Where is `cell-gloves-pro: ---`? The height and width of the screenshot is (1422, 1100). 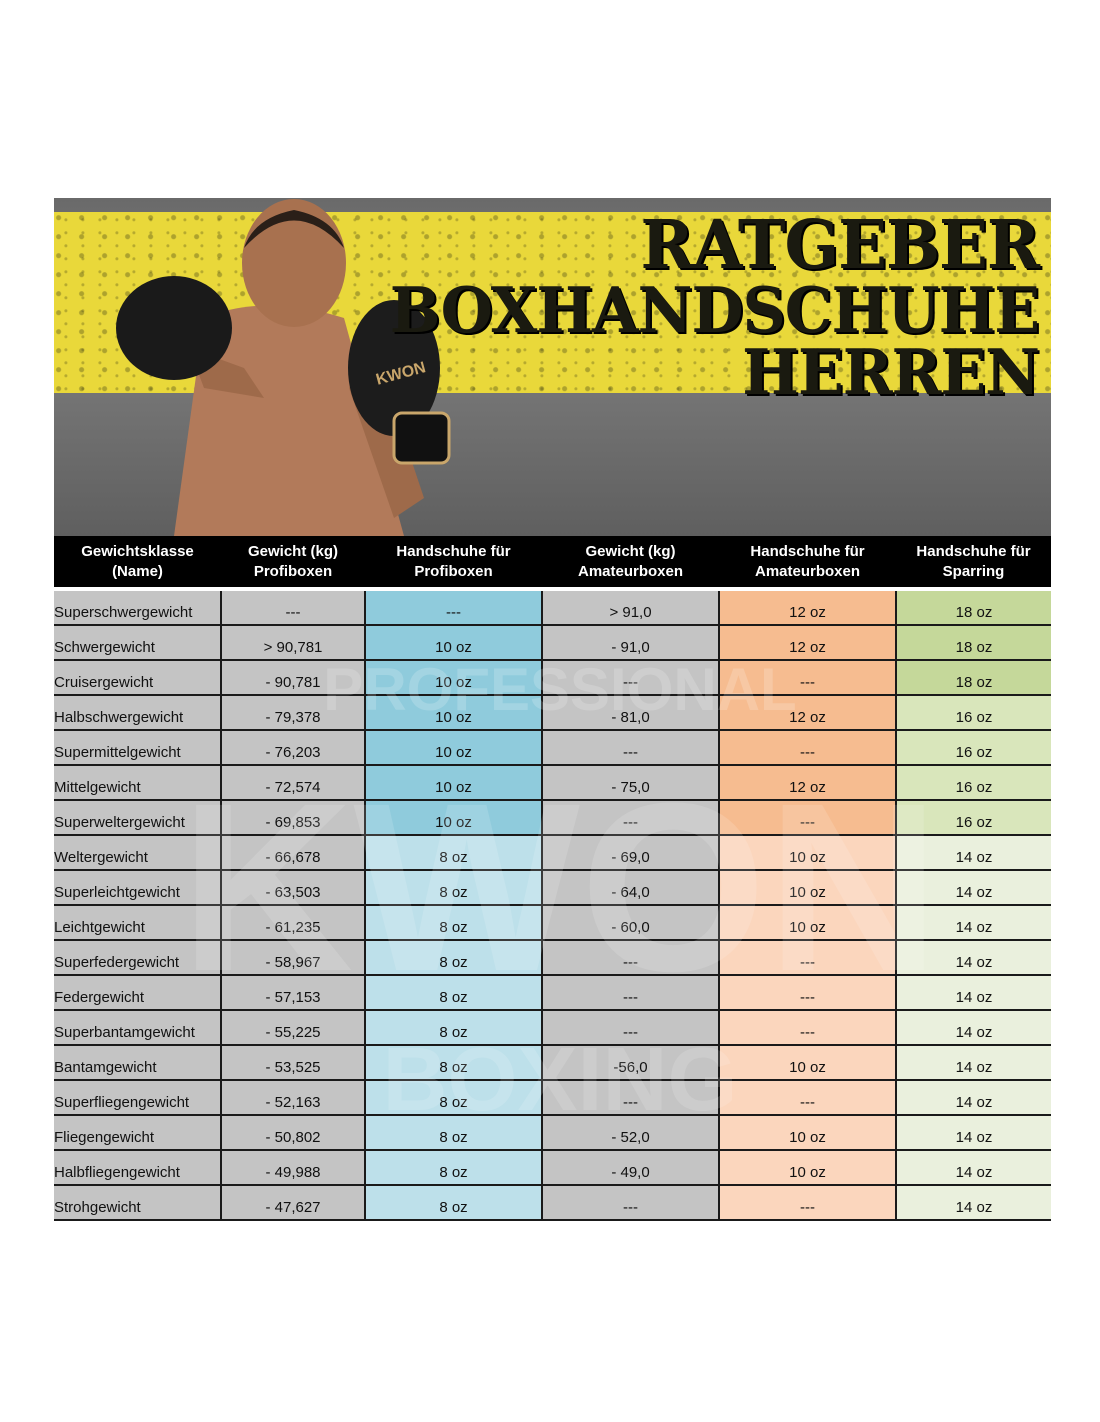
cell-gloves-pro: --- is located at coordinates (453, 608).